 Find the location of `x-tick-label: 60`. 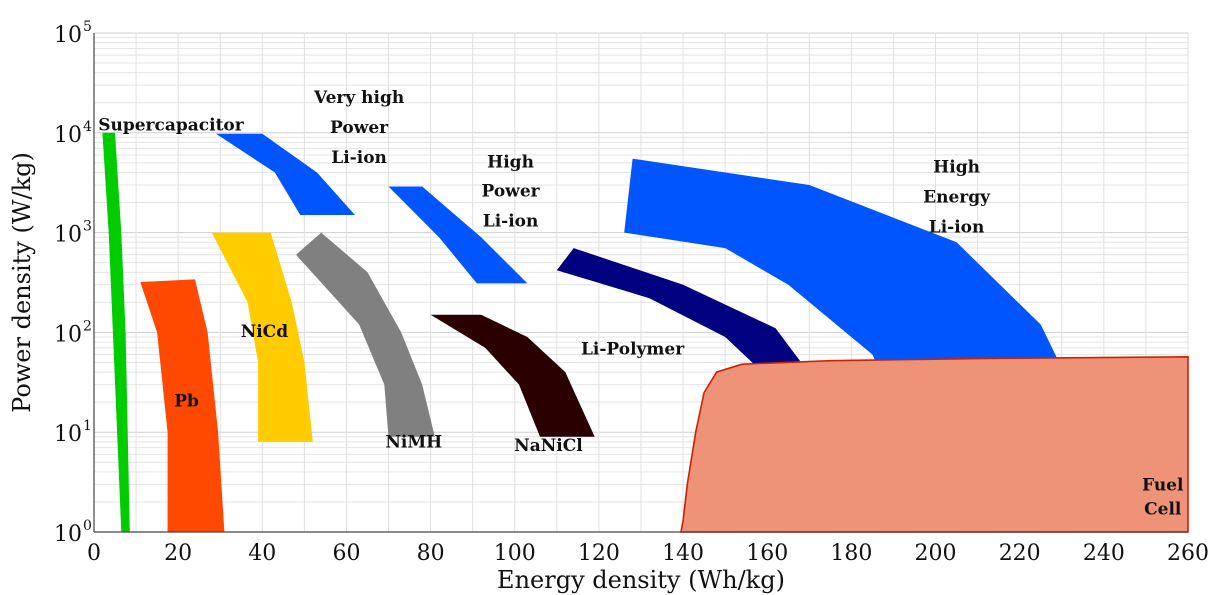

x-tick-label: 60 is located at coordinates (346, 553).